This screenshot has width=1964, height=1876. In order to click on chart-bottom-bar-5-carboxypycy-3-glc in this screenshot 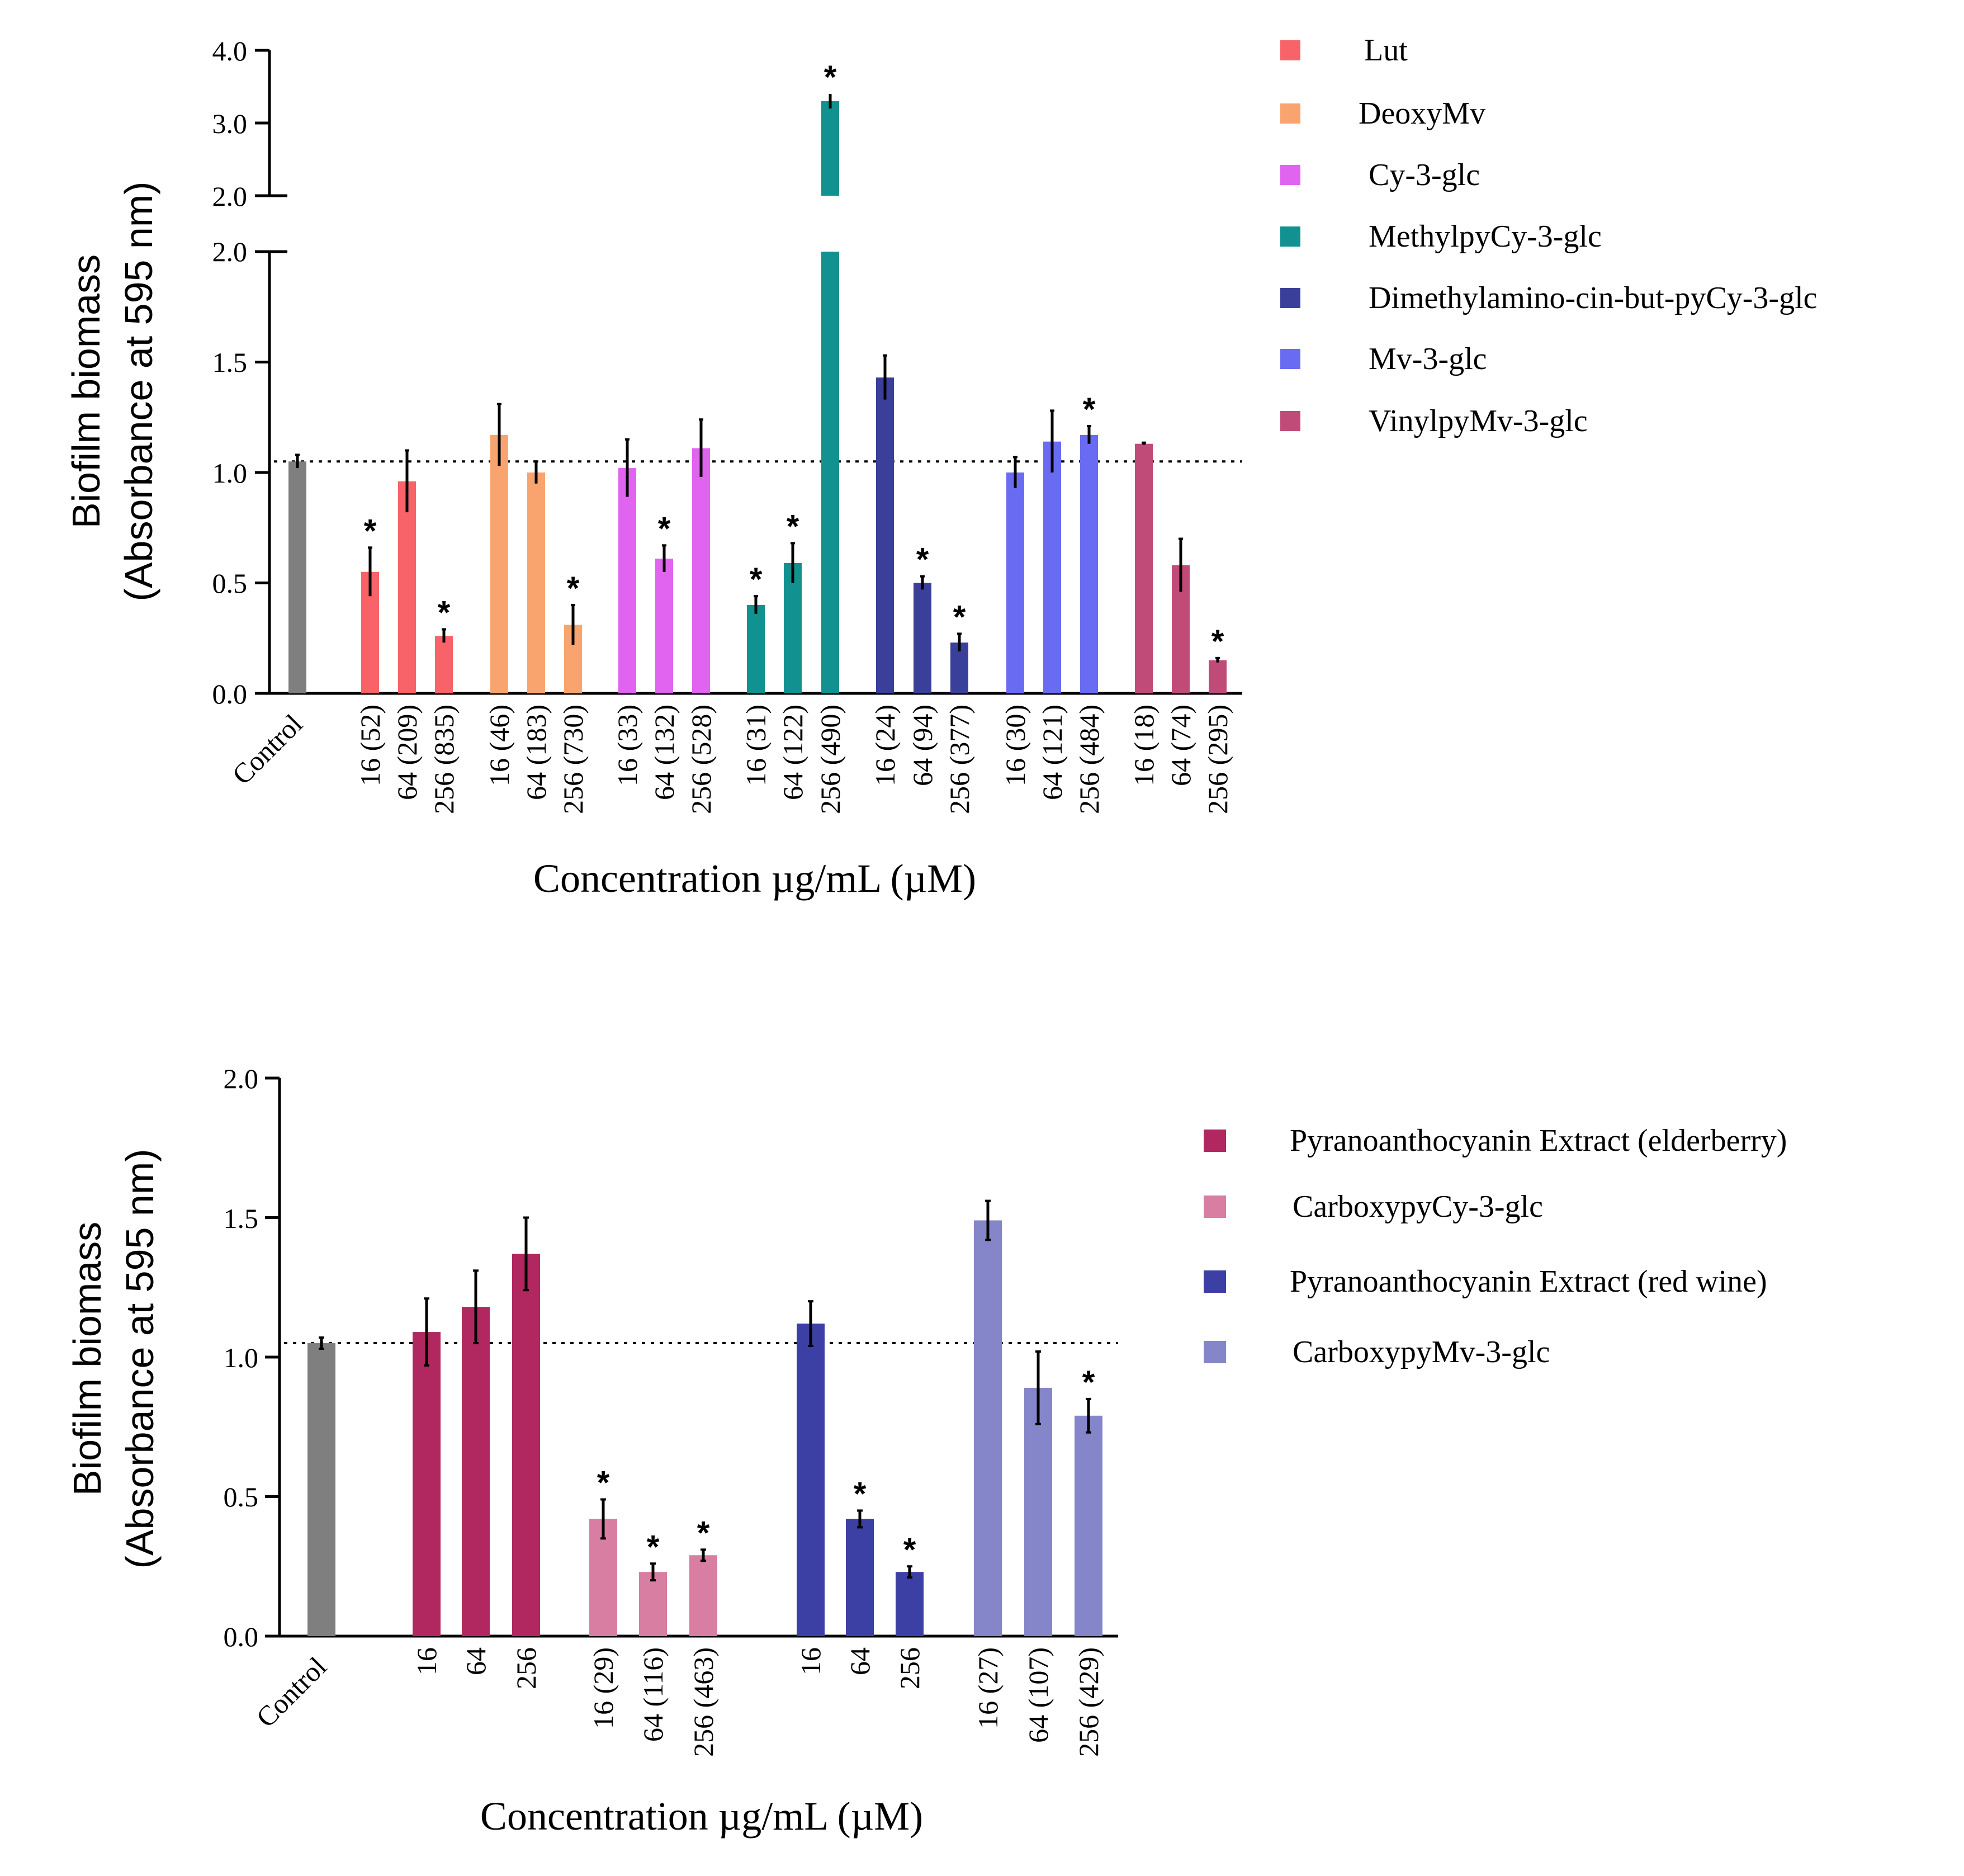, I will do `click(653, 1604)`.